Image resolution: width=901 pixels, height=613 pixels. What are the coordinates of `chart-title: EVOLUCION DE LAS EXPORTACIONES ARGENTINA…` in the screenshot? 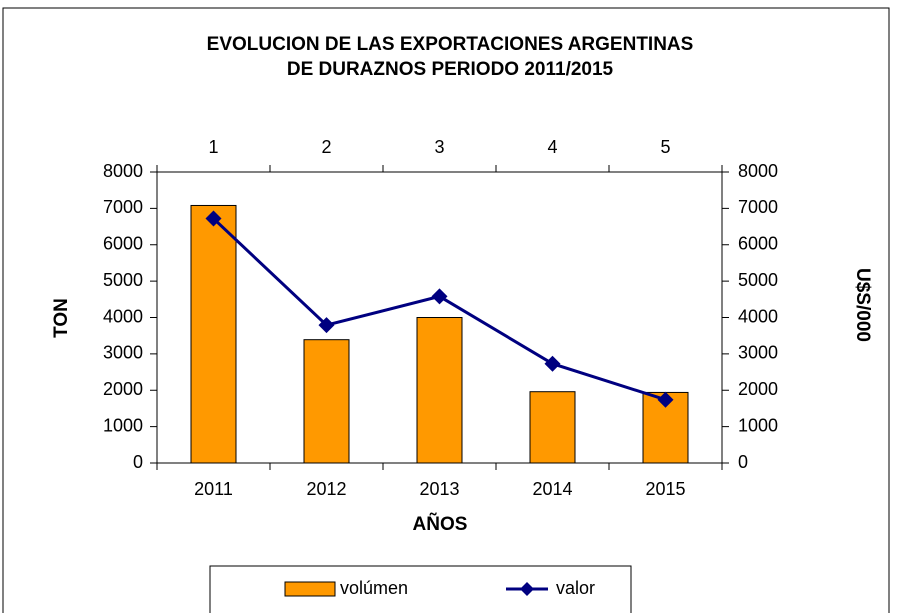 It's located at (450, 44).